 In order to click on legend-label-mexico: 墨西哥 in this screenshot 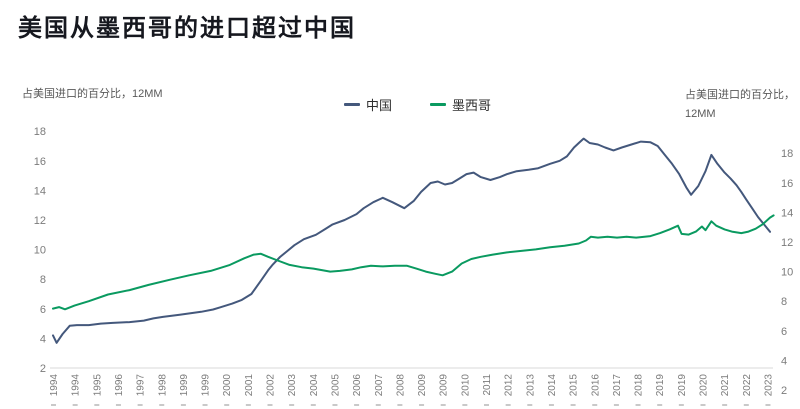, I will do `click(472, 105)`.